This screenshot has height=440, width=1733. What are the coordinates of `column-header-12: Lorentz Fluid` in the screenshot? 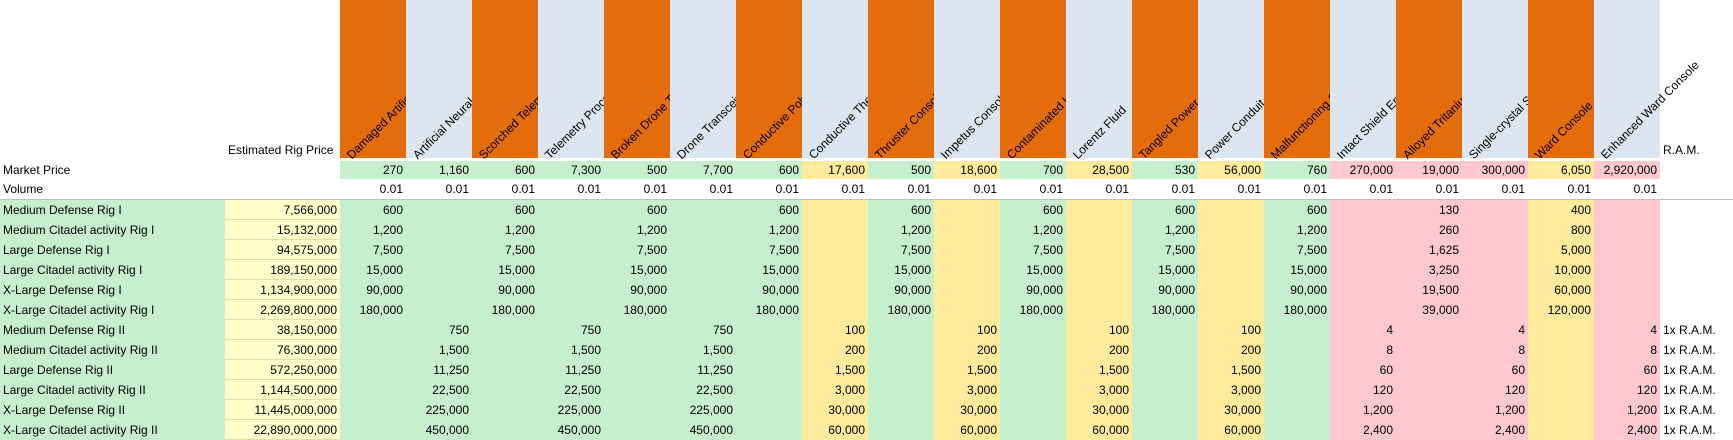 It's located at (1099, 81).